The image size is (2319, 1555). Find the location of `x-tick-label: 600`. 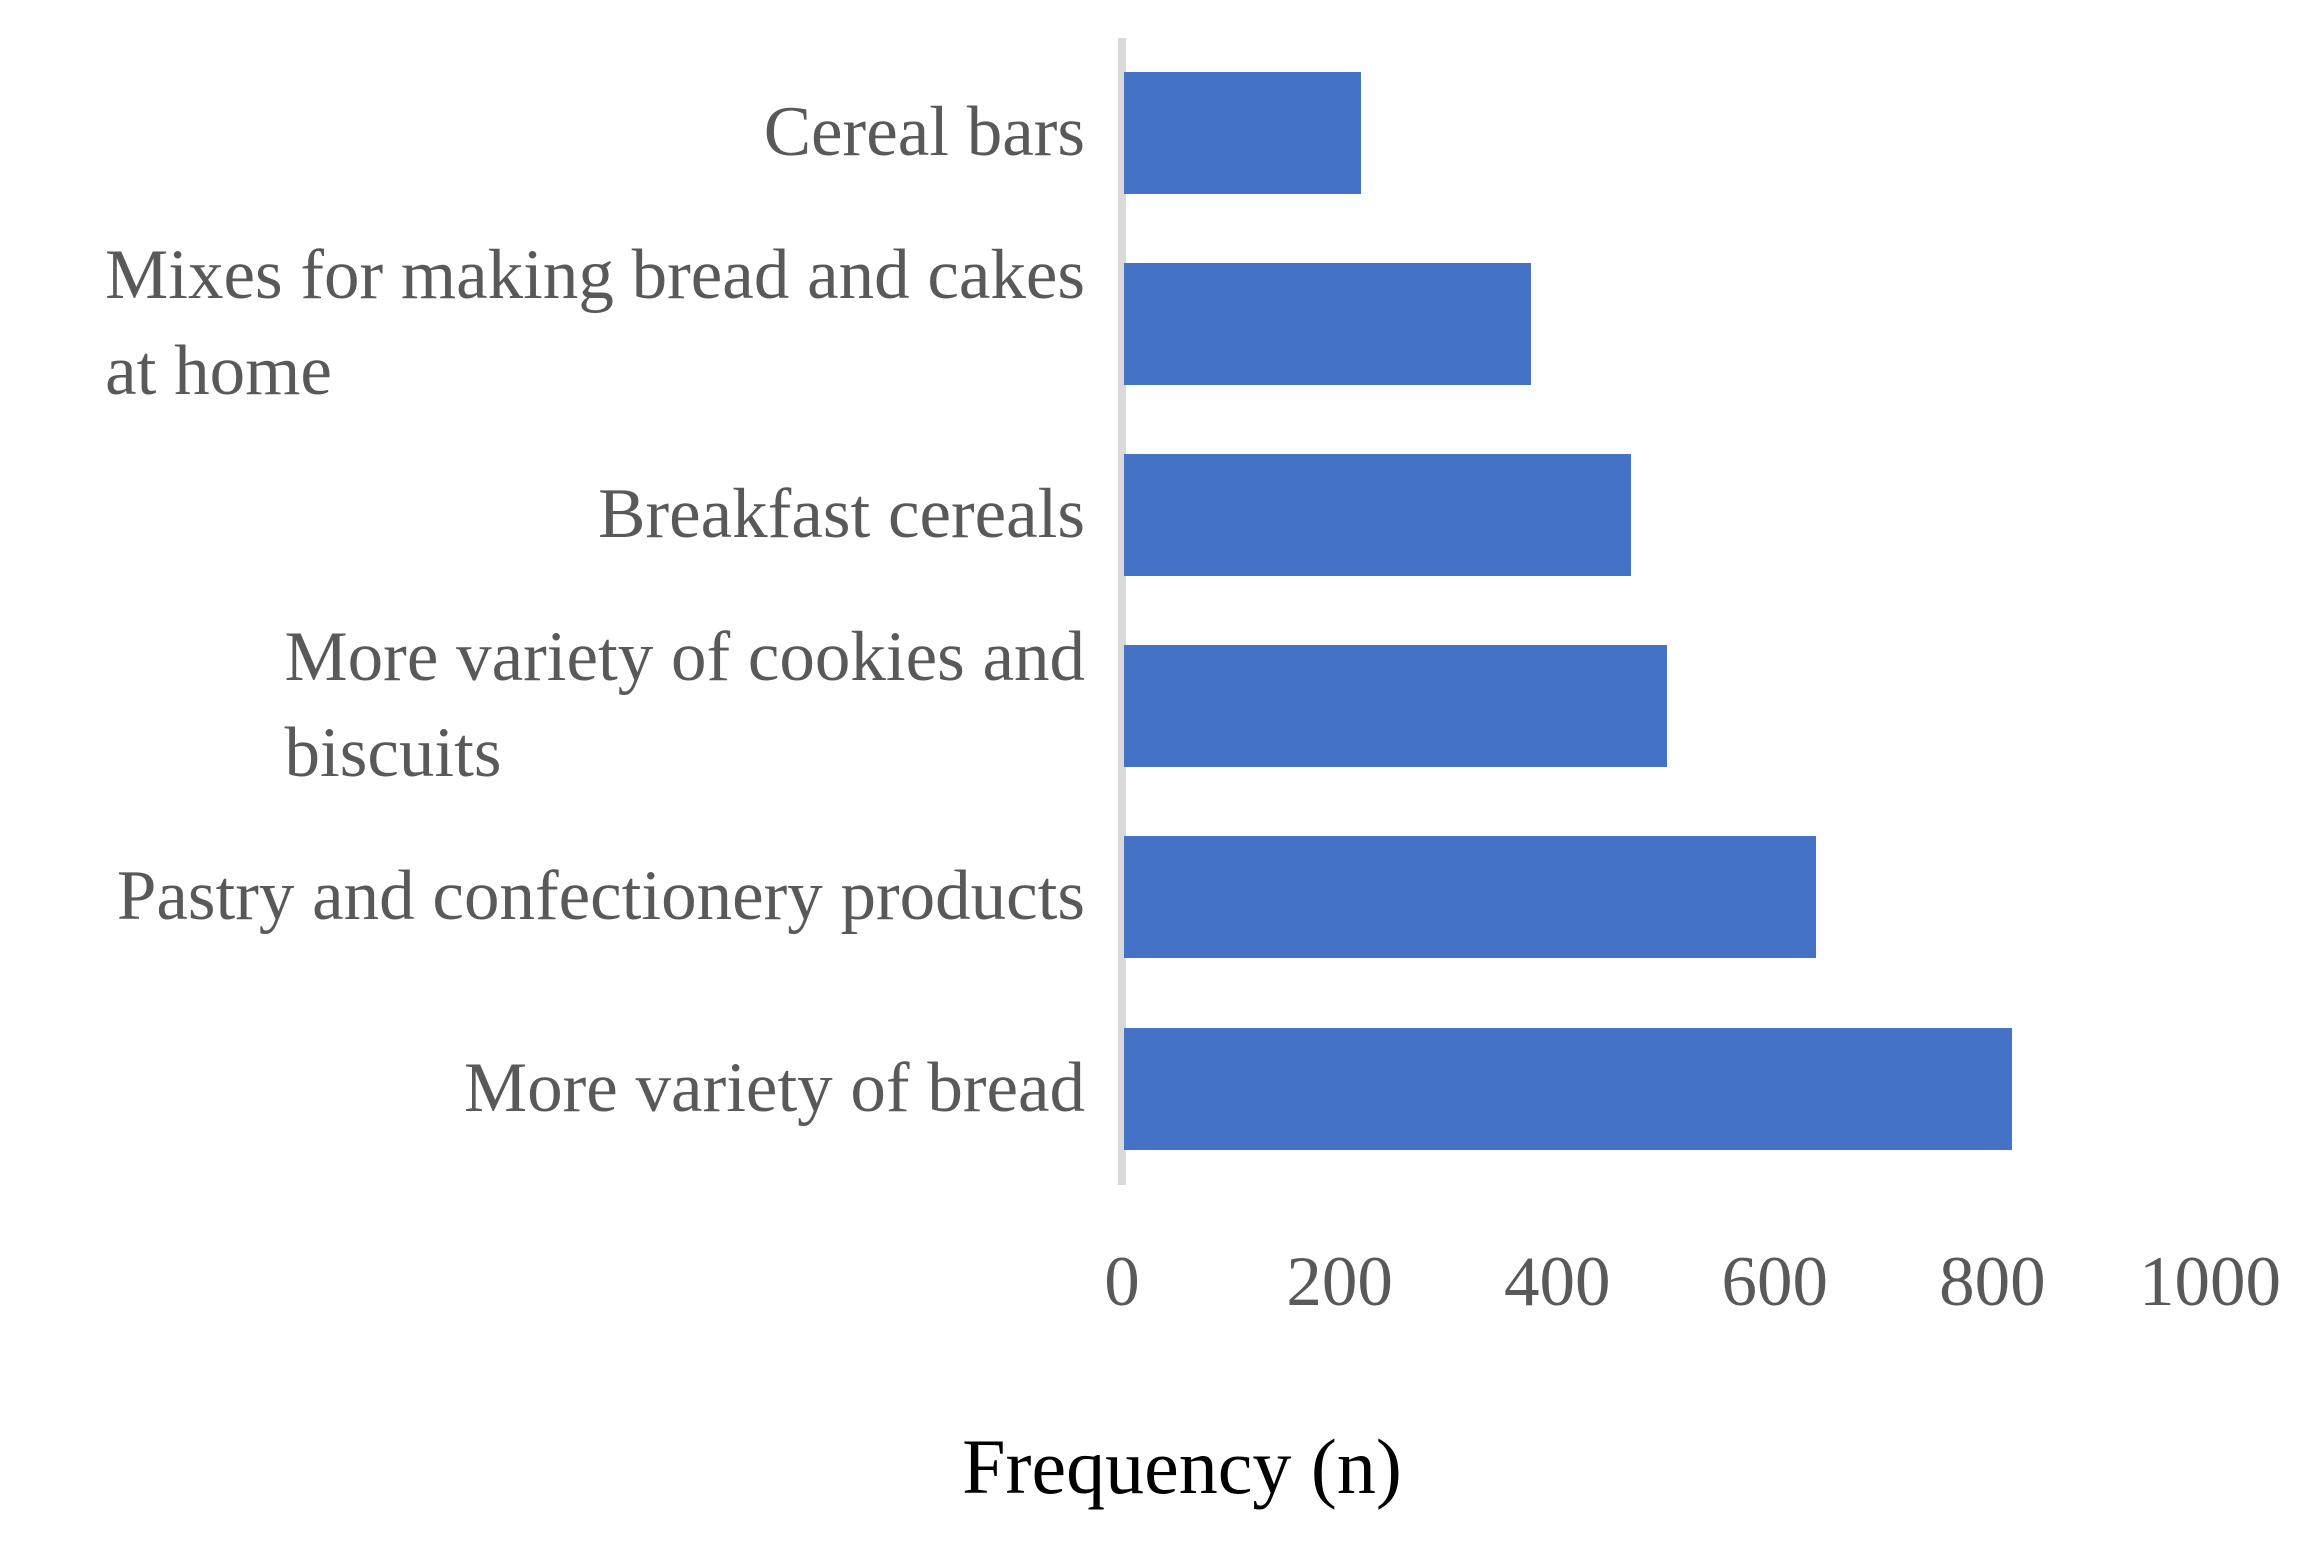

x-tick-label: 600 is located at coordinates (1775, 1282).